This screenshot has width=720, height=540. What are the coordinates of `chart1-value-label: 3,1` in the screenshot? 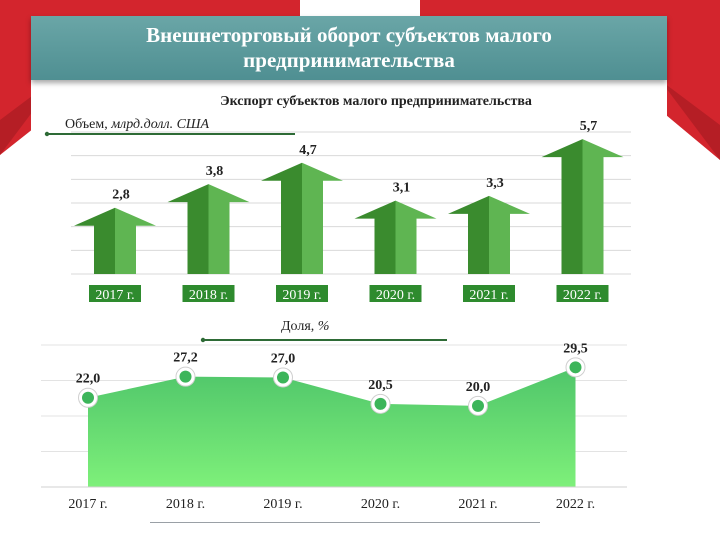 It's located at (402, 188).